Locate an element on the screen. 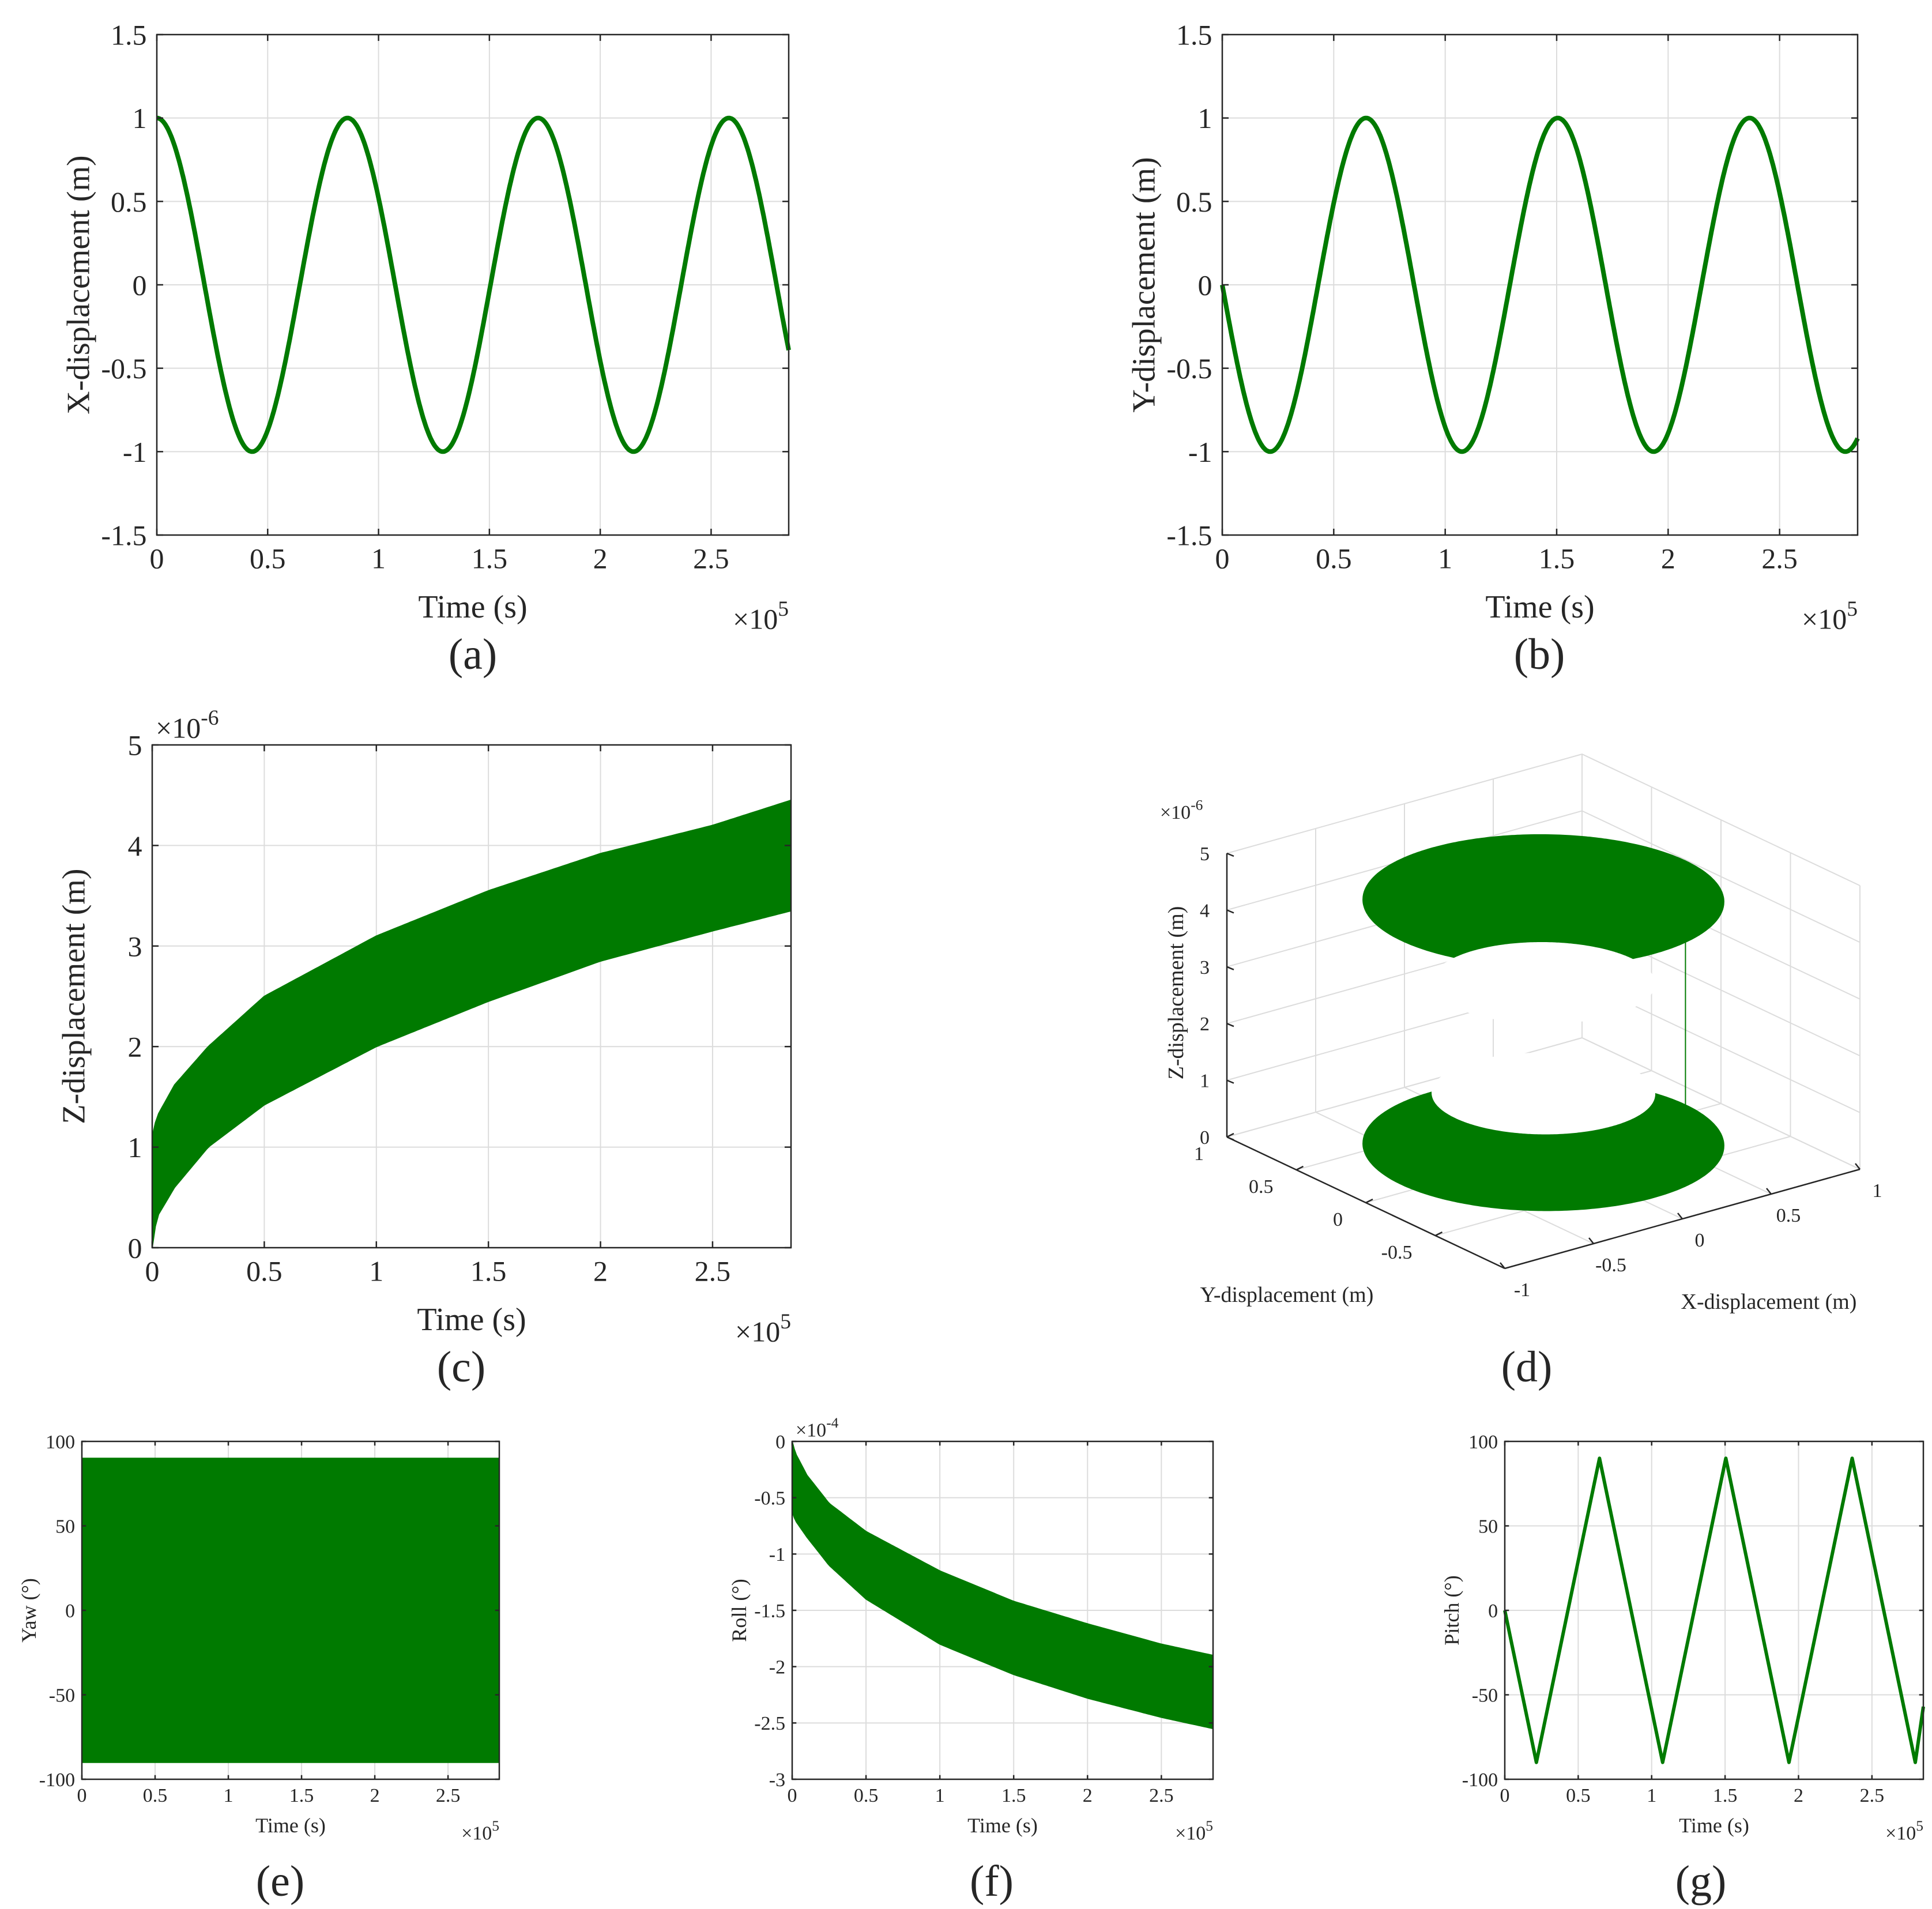 The height and width of the screenshot is (1909, 1932). y-tick-label: -100 is located at coordinates (57, 1780).